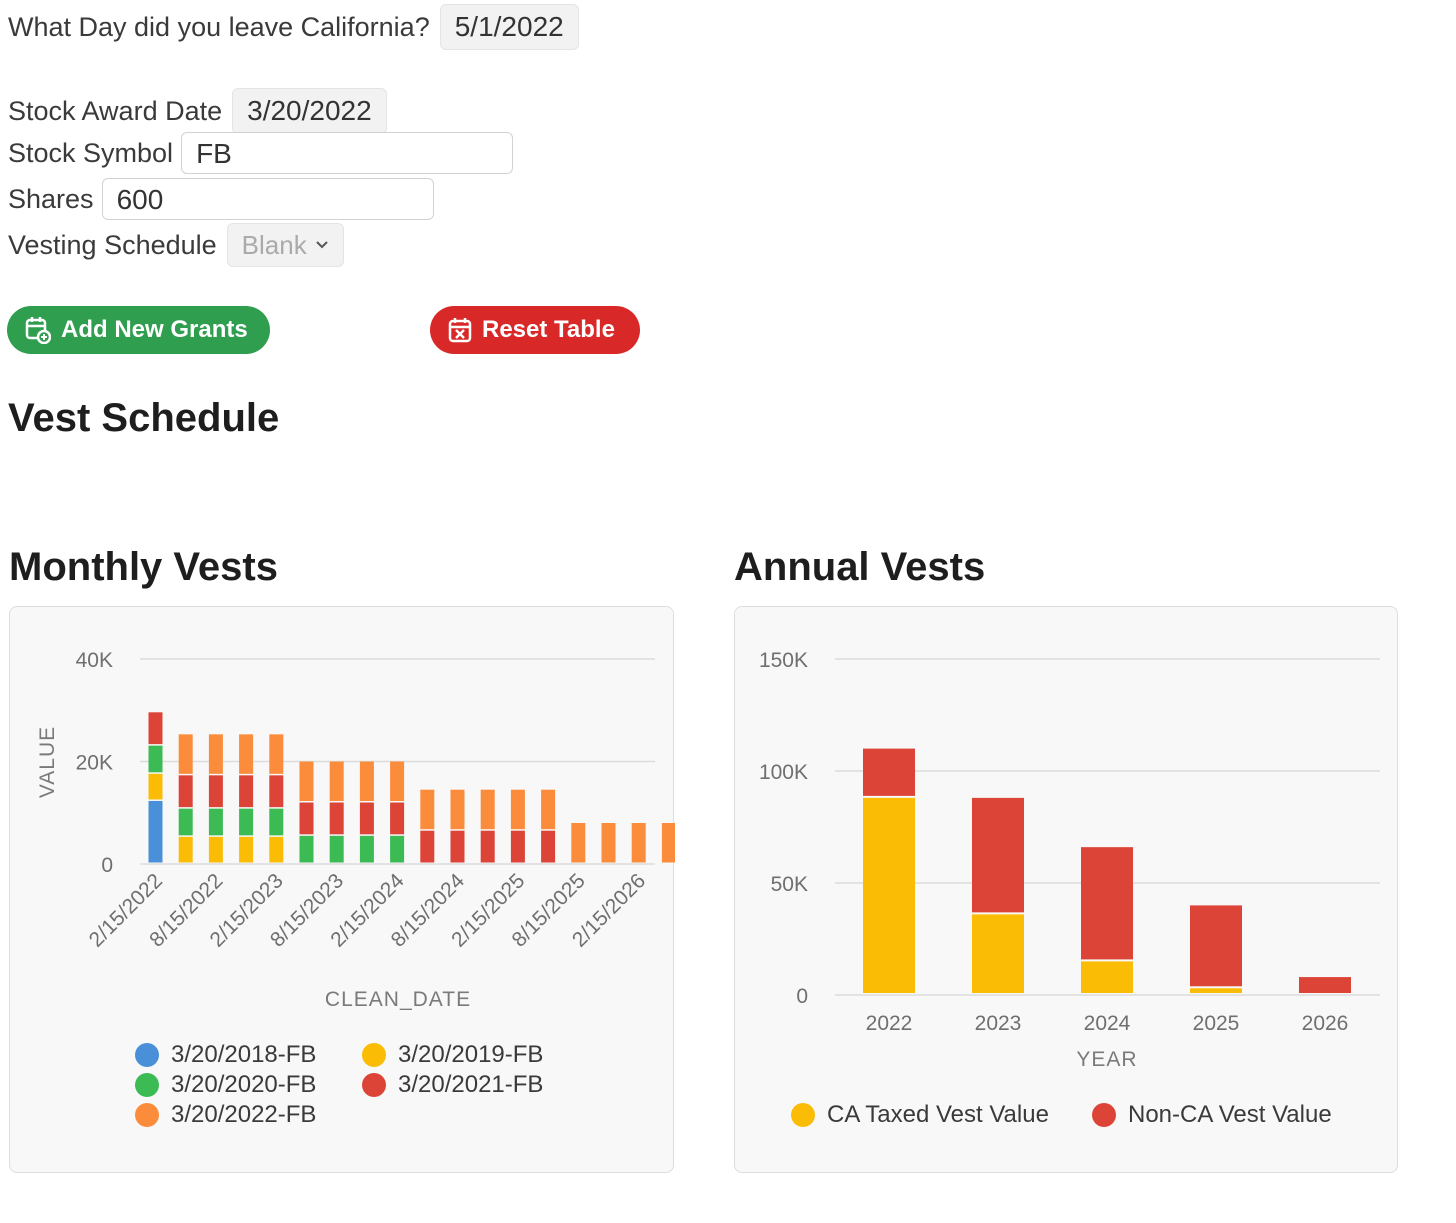 This screenshot has height=1223, width=1456. I want to click on shares-label: Shares, so click(51, 198).